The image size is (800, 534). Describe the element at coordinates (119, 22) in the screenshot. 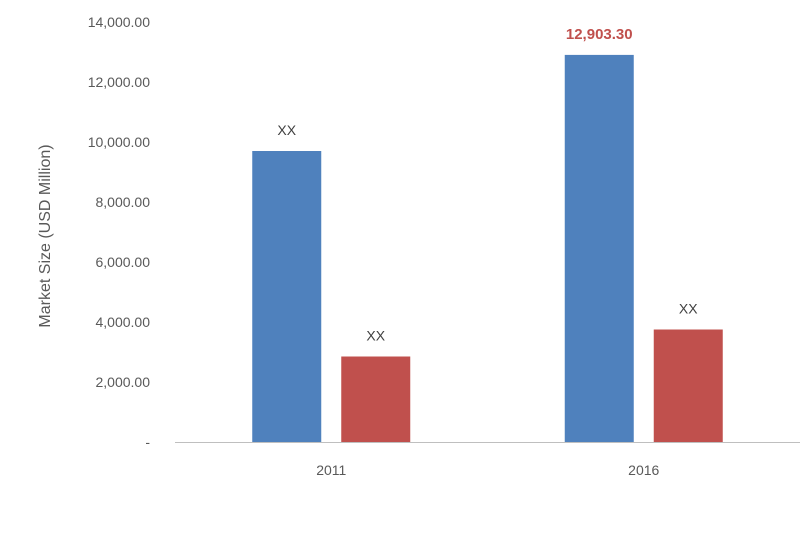

I see `y-tick-label: 14,000.00` at that location.